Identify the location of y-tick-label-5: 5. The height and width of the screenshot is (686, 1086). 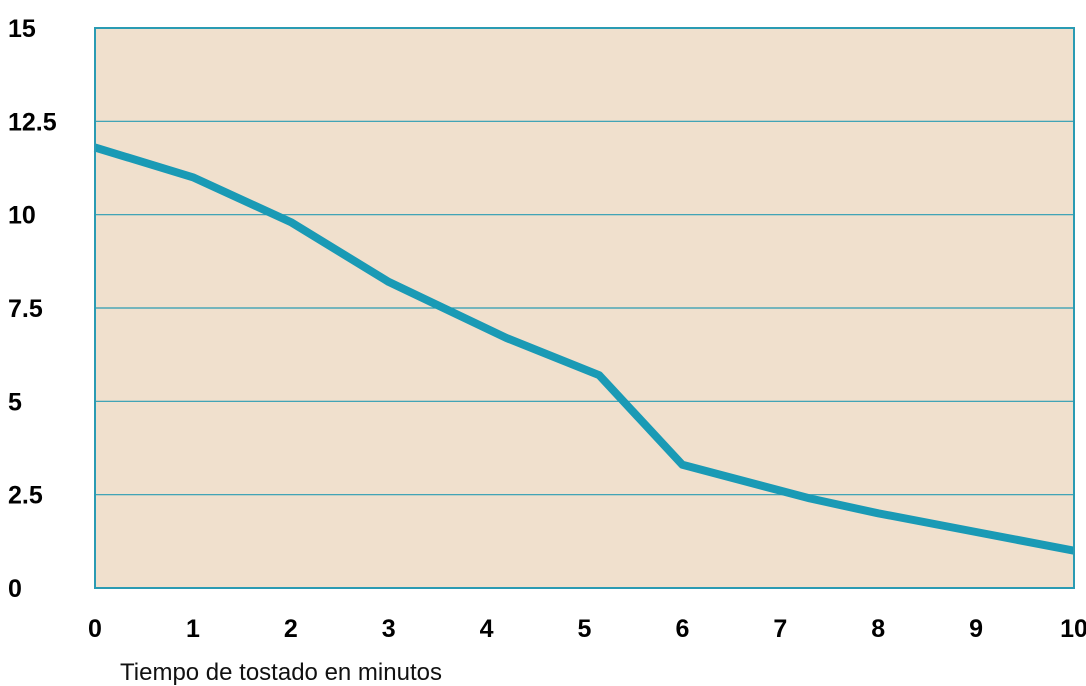
(15, 402).